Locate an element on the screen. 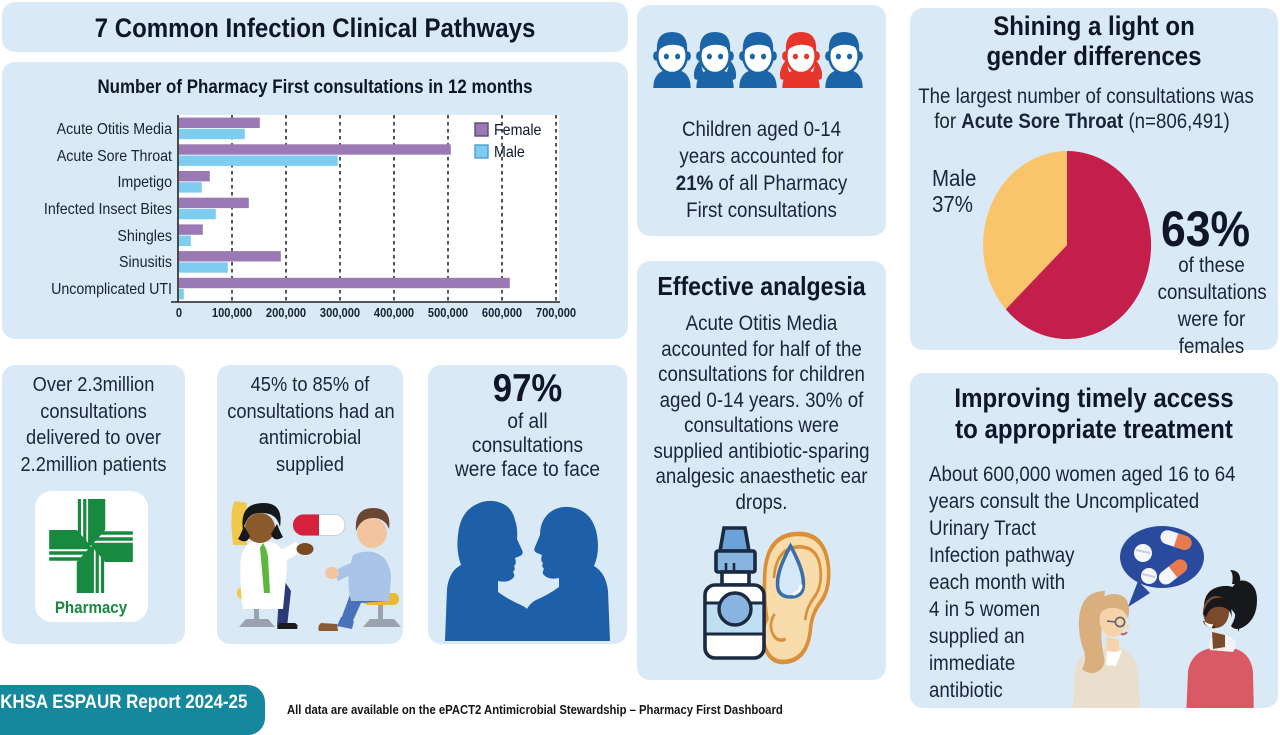 The width and height of the screenshot is (1280, 735). svg-text: 200,000 is located at coordinates (286, 312).